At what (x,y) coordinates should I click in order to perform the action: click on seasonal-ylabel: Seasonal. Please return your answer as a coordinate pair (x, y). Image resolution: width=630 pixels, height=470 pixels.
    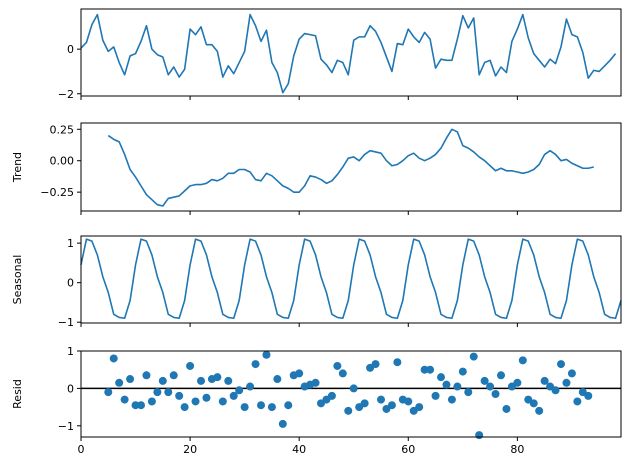
    Looking at the image, I should click on (17, 280).